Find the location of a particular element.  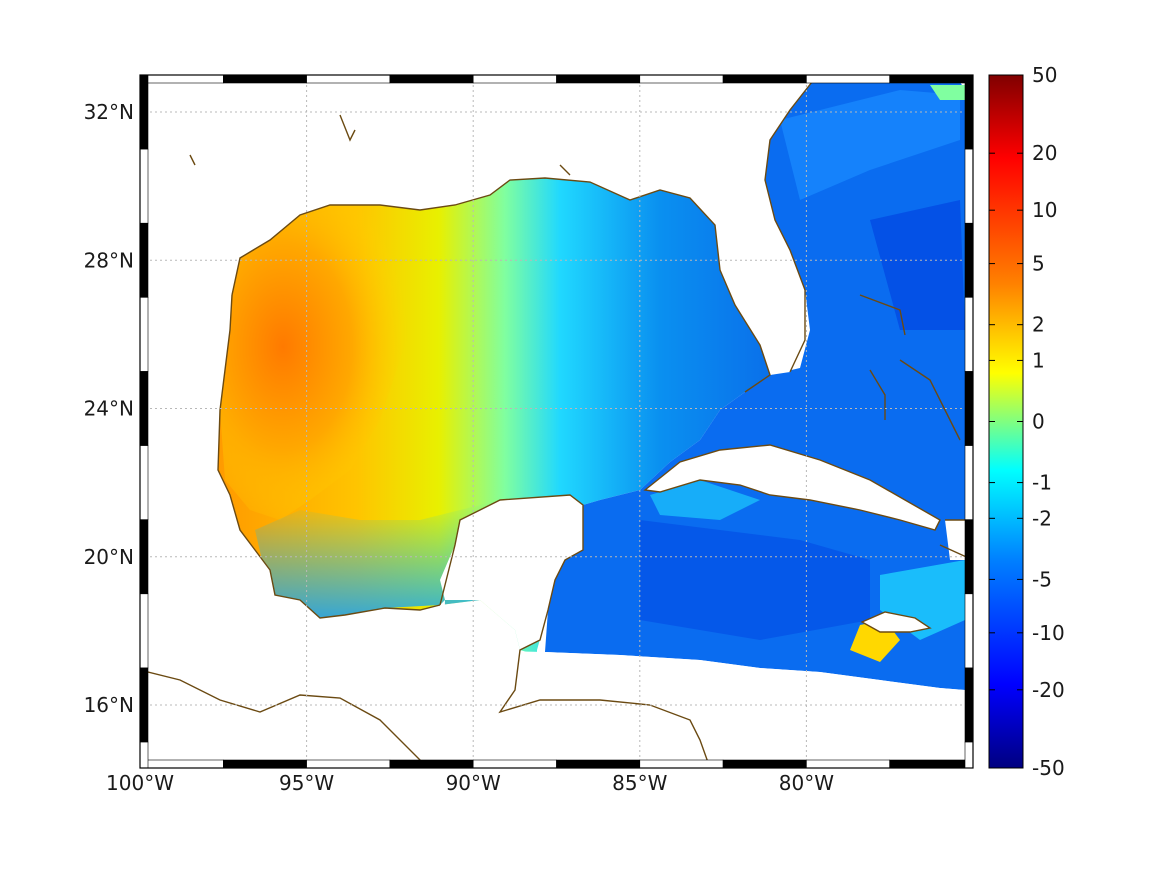

land-north-coast is located at coordinates (476, 185).